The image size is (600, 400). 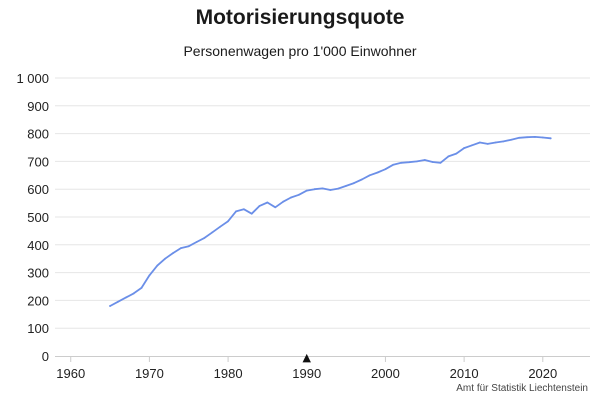 What do you see at coordinates (149, 373) in the screenshot?
I see `x-tick-label: 1970` at bounding box center [149, 373].